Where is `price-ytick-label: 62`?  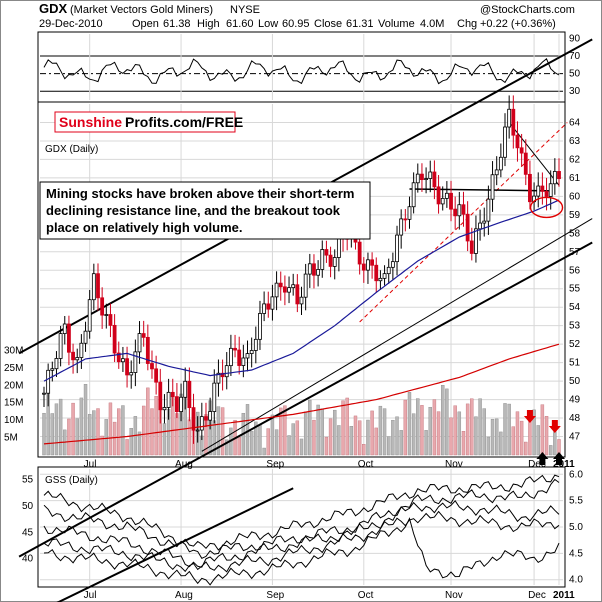 price-ytick-label: 62 is located at coordinates (575, 159).